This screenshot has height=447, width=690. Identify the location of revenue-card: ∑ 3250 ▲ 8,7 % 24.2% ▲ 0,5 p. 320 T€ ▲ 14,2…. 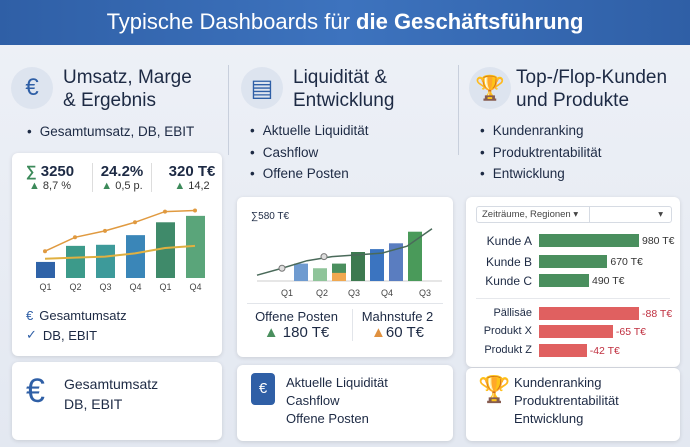
(117, 254).